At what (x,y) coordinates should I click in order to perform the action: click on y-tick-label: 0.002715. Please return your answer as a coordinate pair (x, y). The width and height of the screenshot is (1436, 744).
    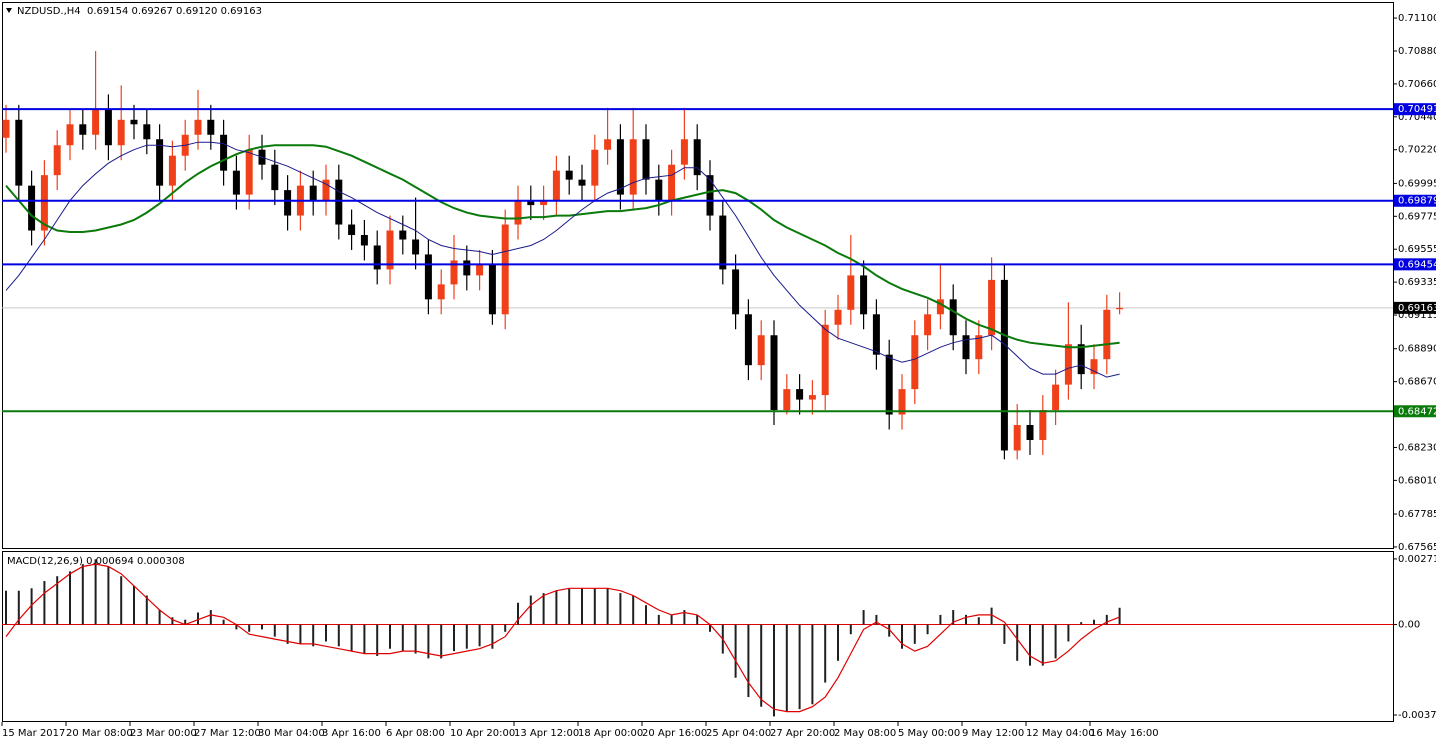
    Looking at the image, I should click on (1417, 559).